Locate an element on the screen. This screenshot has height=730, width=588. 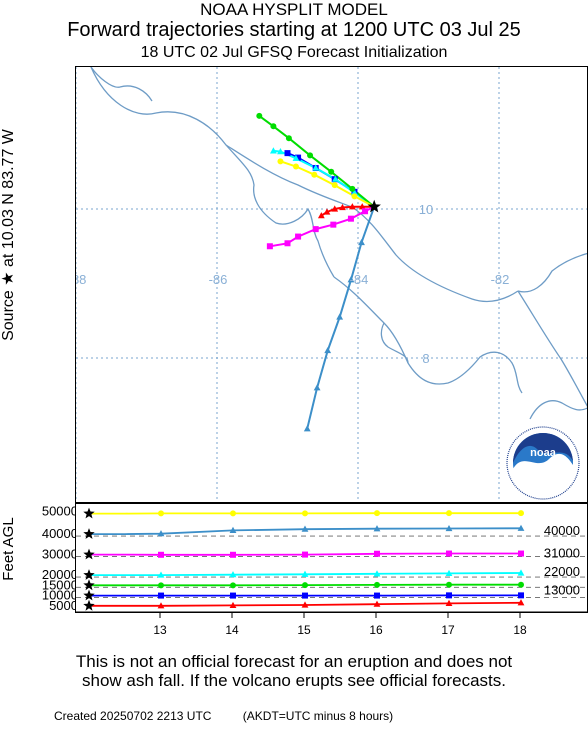
longitude-tick-label: -88 is located at coordinates (81, 279).